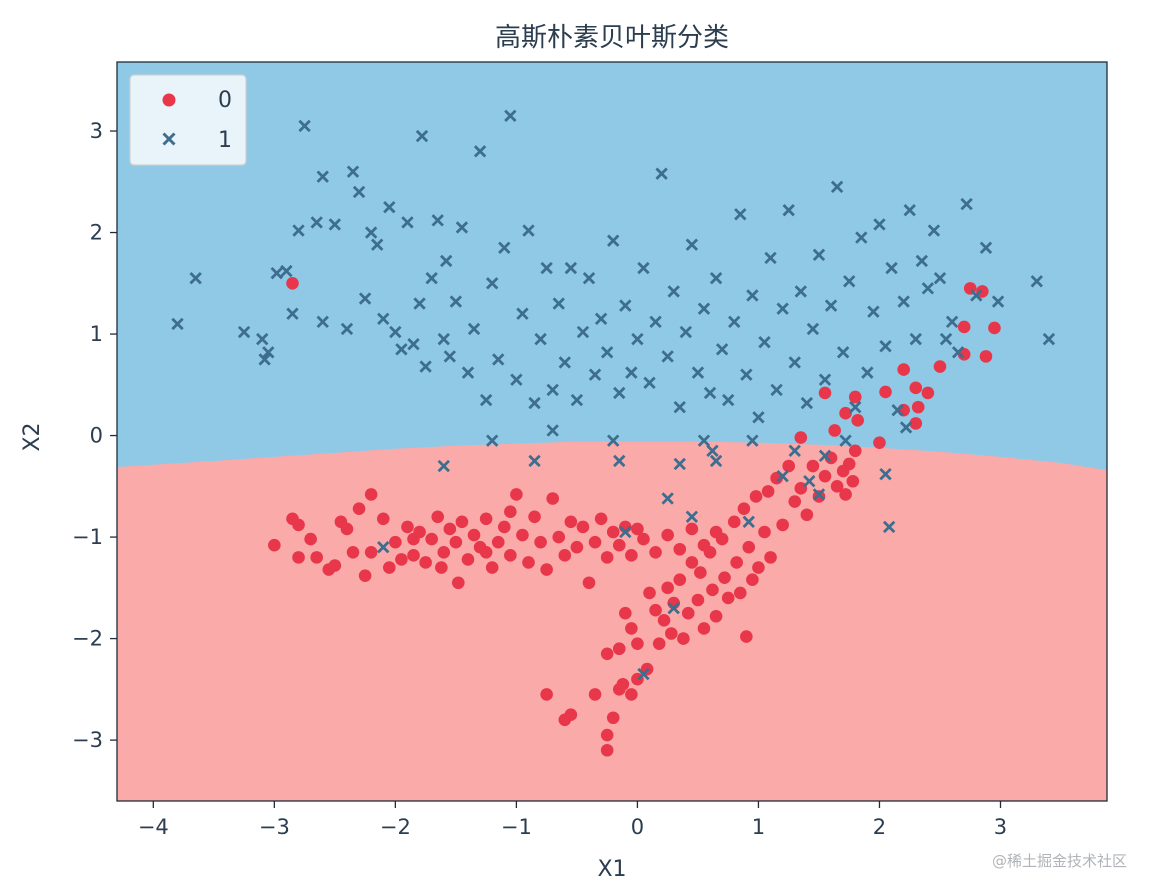 This screenshot has height=896, width=1150. I want to click on watermark: @稀土掘金技术社区, so click(1059, 861).